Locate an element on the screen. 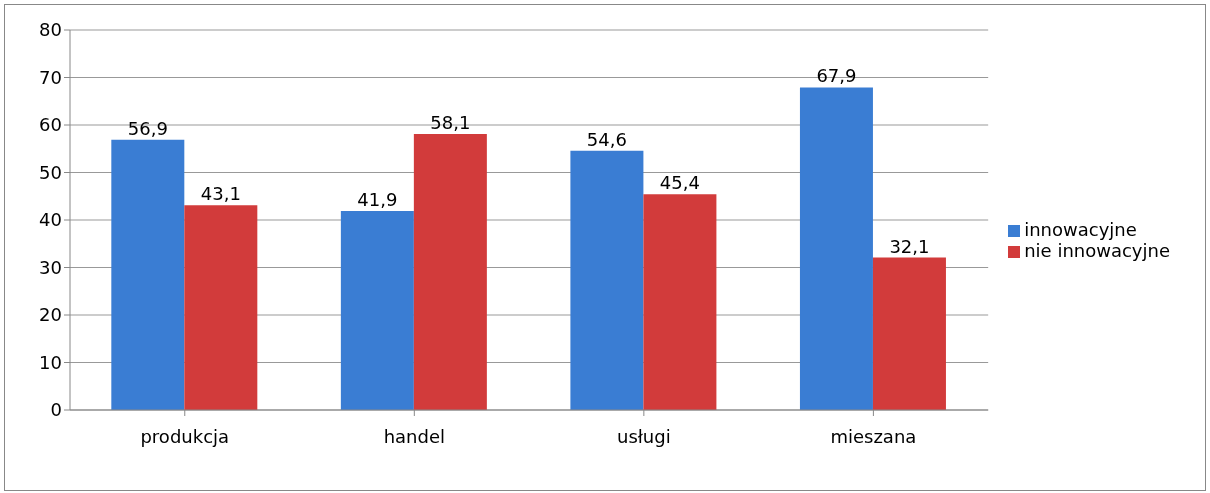  x-tick-label: produkcja is located at coordinates (185, 436).